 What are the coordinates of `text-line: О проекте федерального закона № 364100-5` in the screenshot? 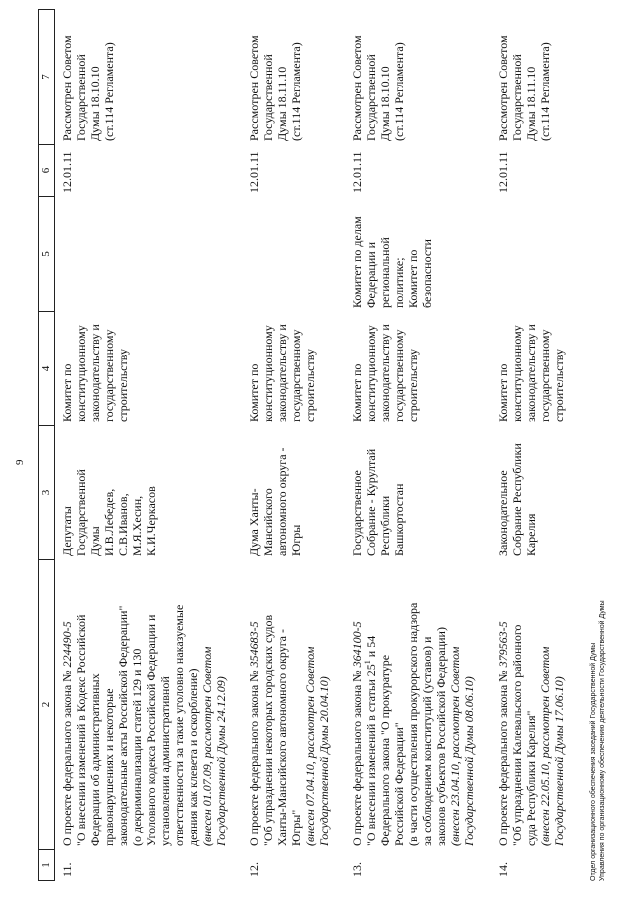 It's located at (357, 733).